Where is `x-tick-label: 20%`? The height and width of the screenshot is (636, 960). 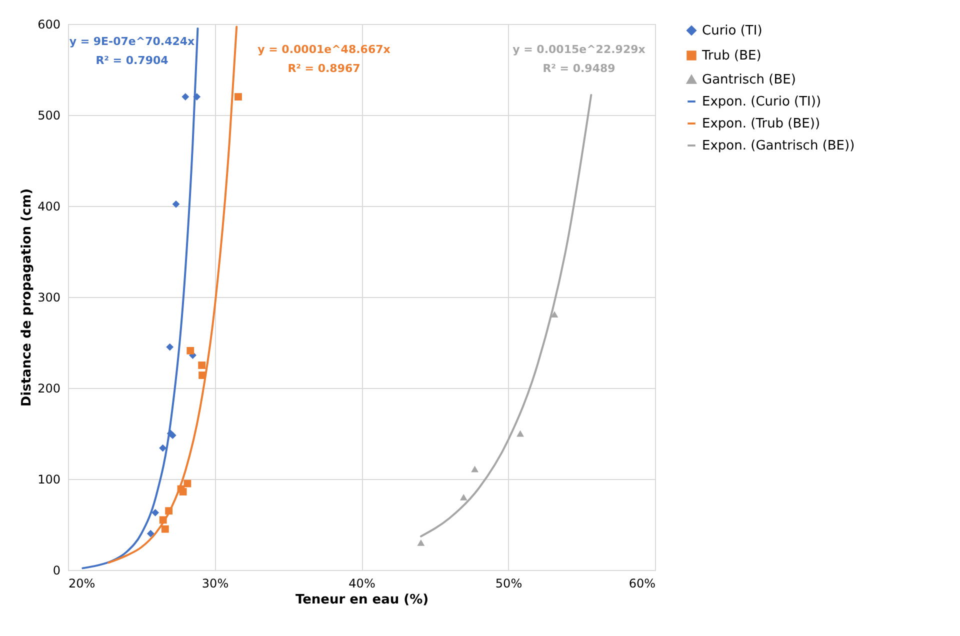 x-tick-label: 20% is located at coordinates (82, 583).